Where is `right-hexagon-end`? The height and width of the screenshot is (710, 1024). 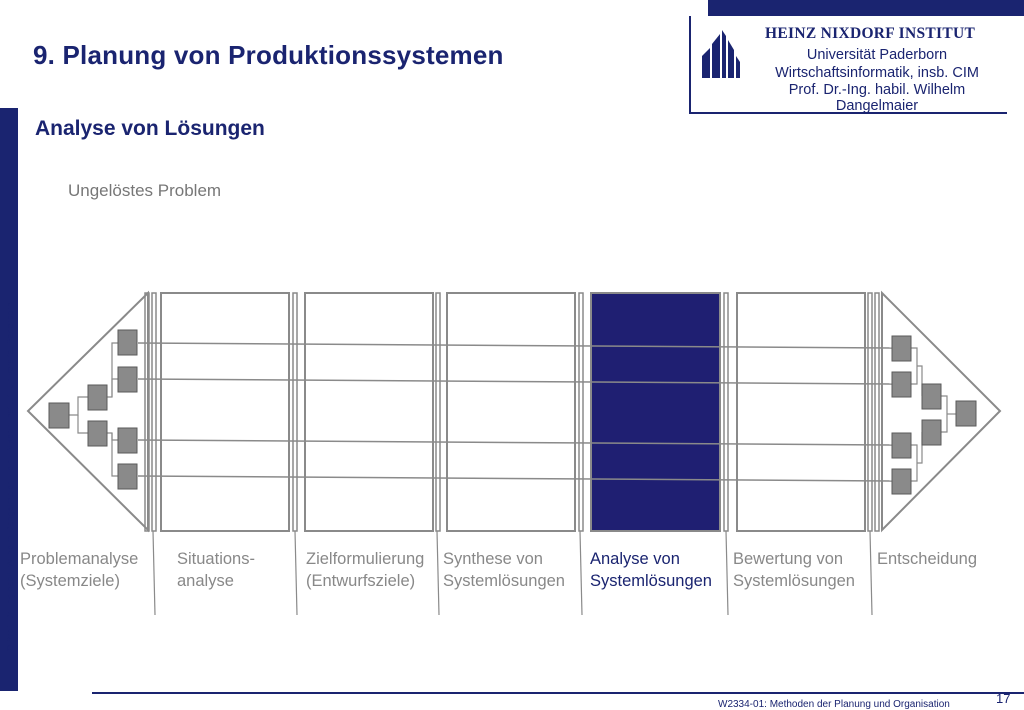
right-hexagon-end is located at coordinates (941, 411).